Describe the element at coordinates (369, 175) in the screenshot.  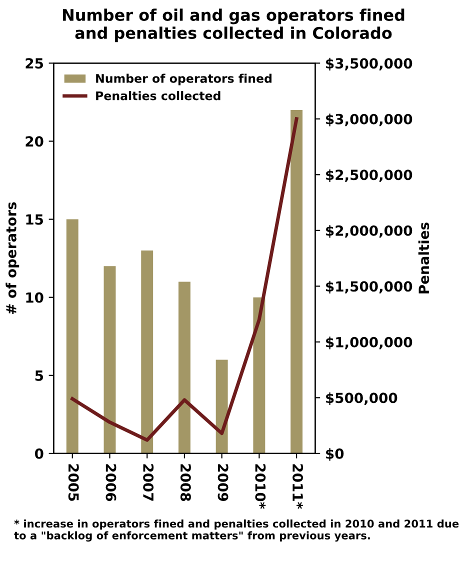
I see `y2-tick-label: $2,500,000` at that location.